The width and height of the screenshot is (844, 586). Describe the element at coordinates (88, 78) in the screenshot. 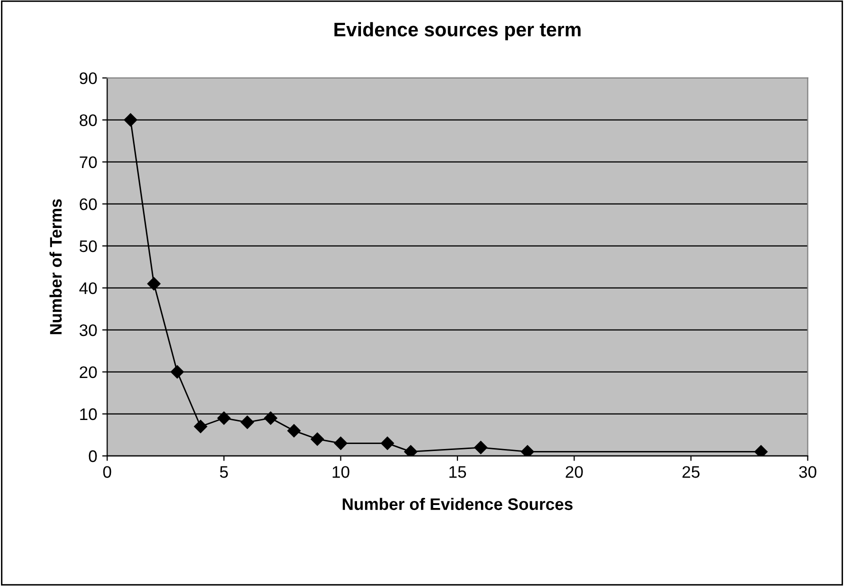

I see `y-tick-label: 90` at that location.